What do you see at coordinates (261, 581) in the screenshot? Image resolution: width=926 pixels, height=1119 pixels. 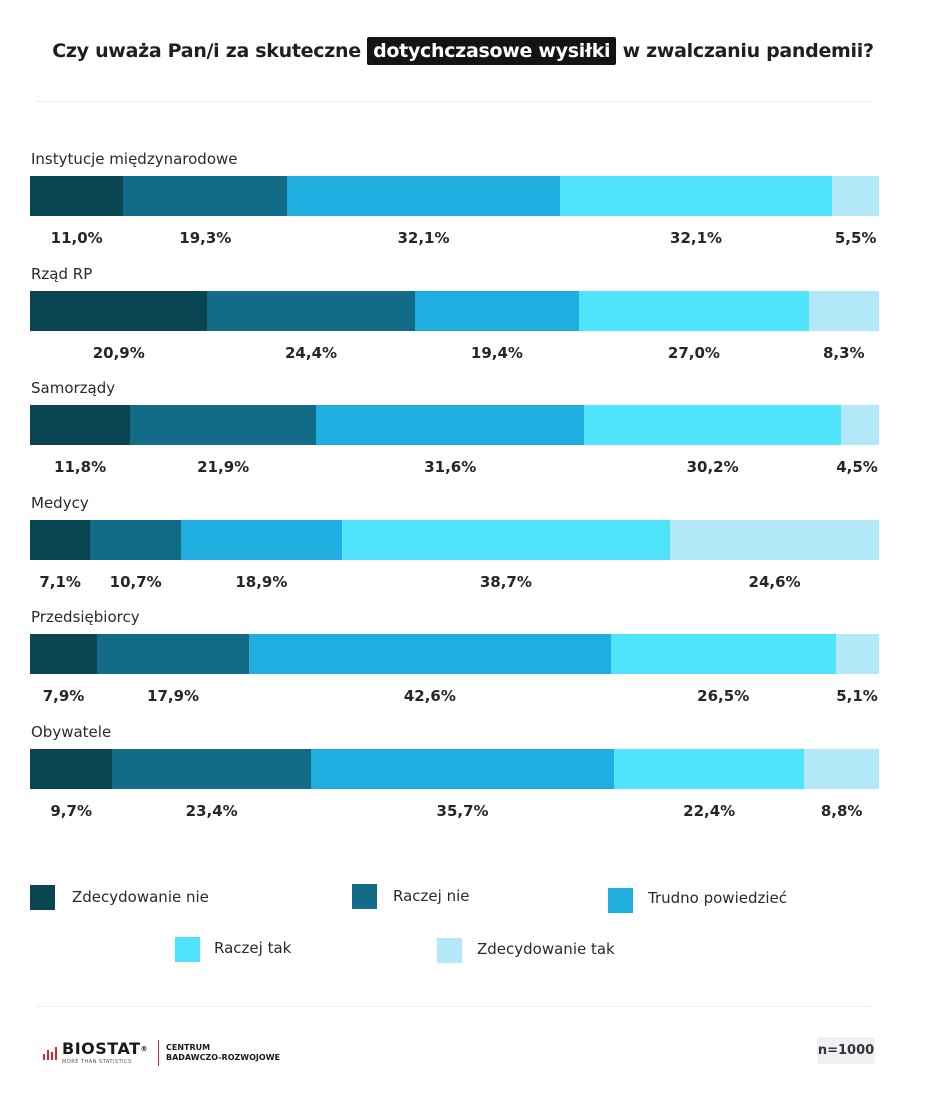 I see `data-label: 18,9%` at bounding box center [261, 581].